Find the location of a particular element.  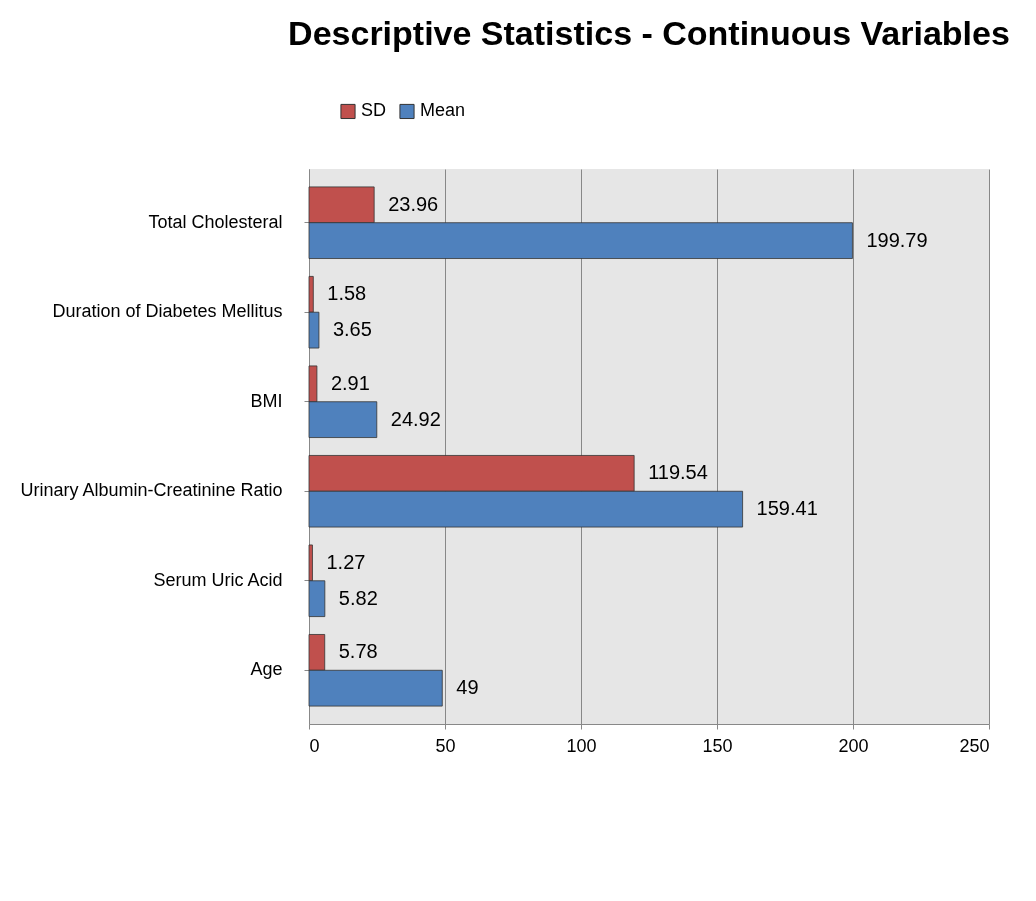

legend-label: SD is located at coordinates (374, 110).